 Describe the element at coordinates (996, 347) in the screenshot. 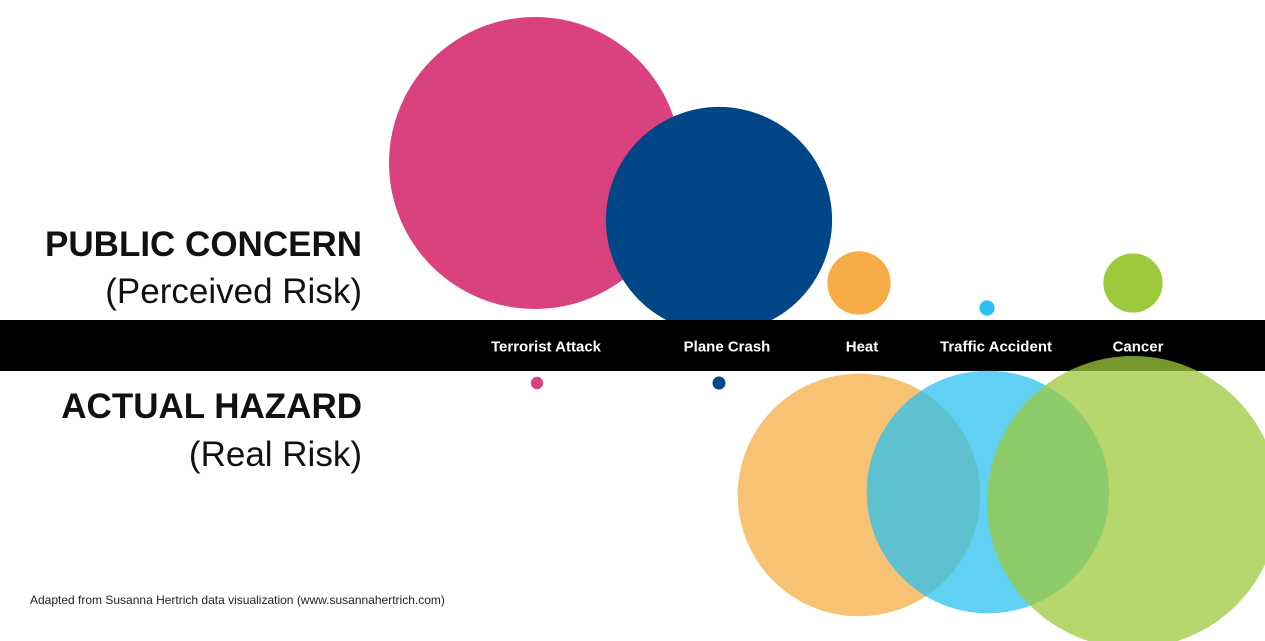

I see `category-label-traffic-accident: Traffic Accident` at that location.